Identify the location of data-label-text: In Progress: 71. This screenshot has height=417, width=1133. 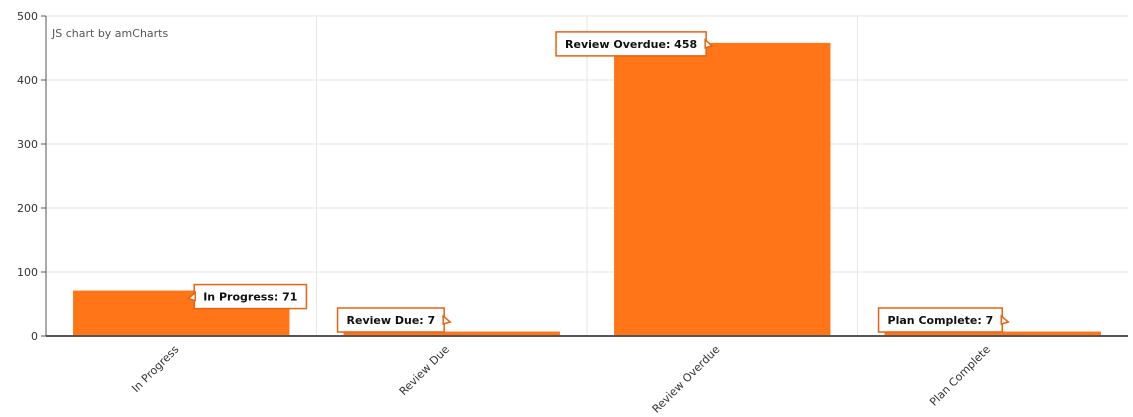
(250, 297).